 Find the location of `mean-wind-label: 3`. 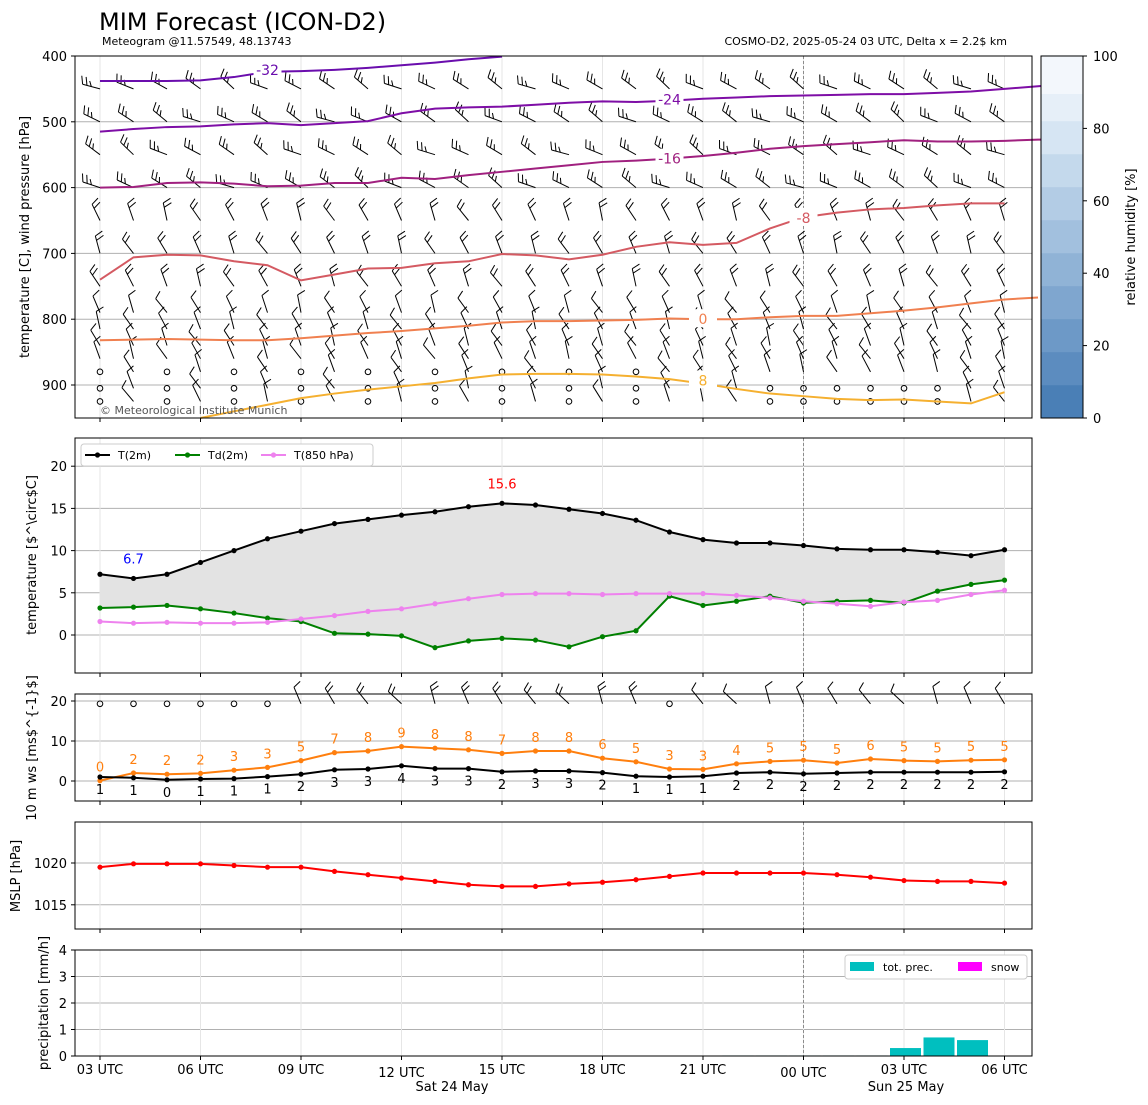

mean-wind-label: 3 is located at coordinates (569, 784).